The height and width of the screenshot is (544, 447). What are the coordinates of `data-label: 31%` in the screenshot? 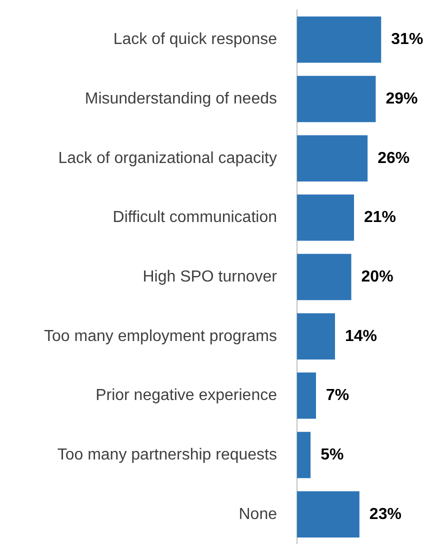 It's located at (407, 39).